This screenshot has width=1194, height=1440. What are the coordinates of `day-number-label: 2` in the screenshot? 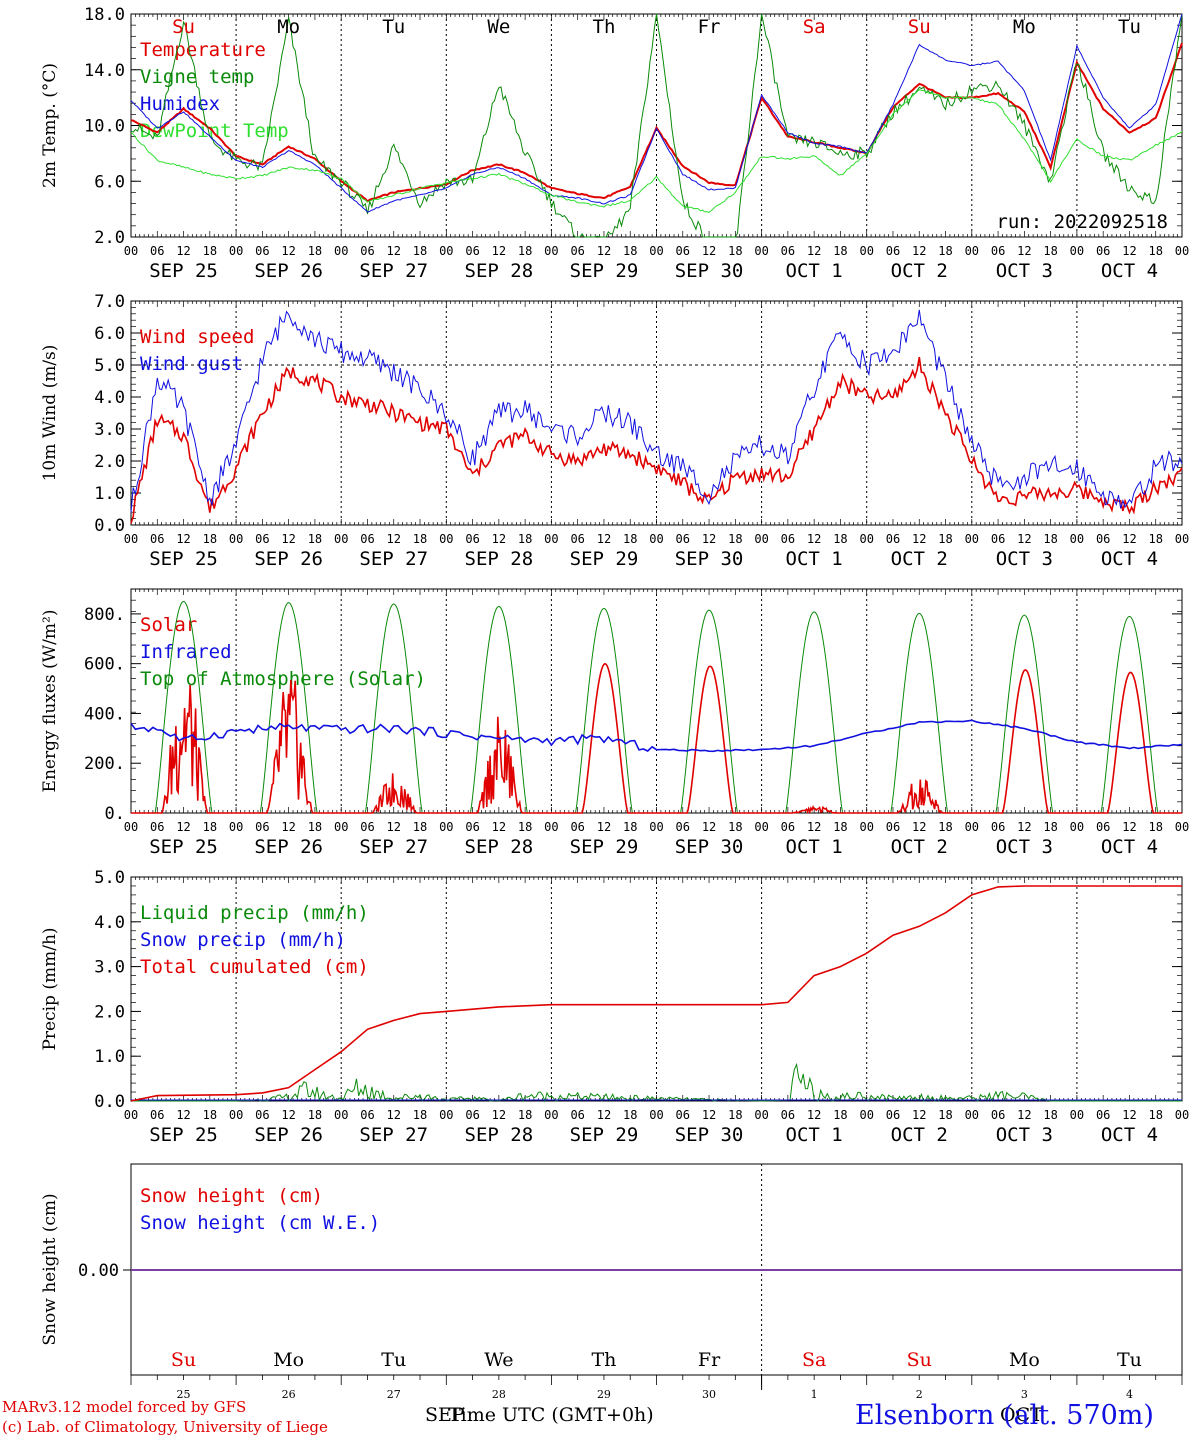 It's located at (919, 1394).